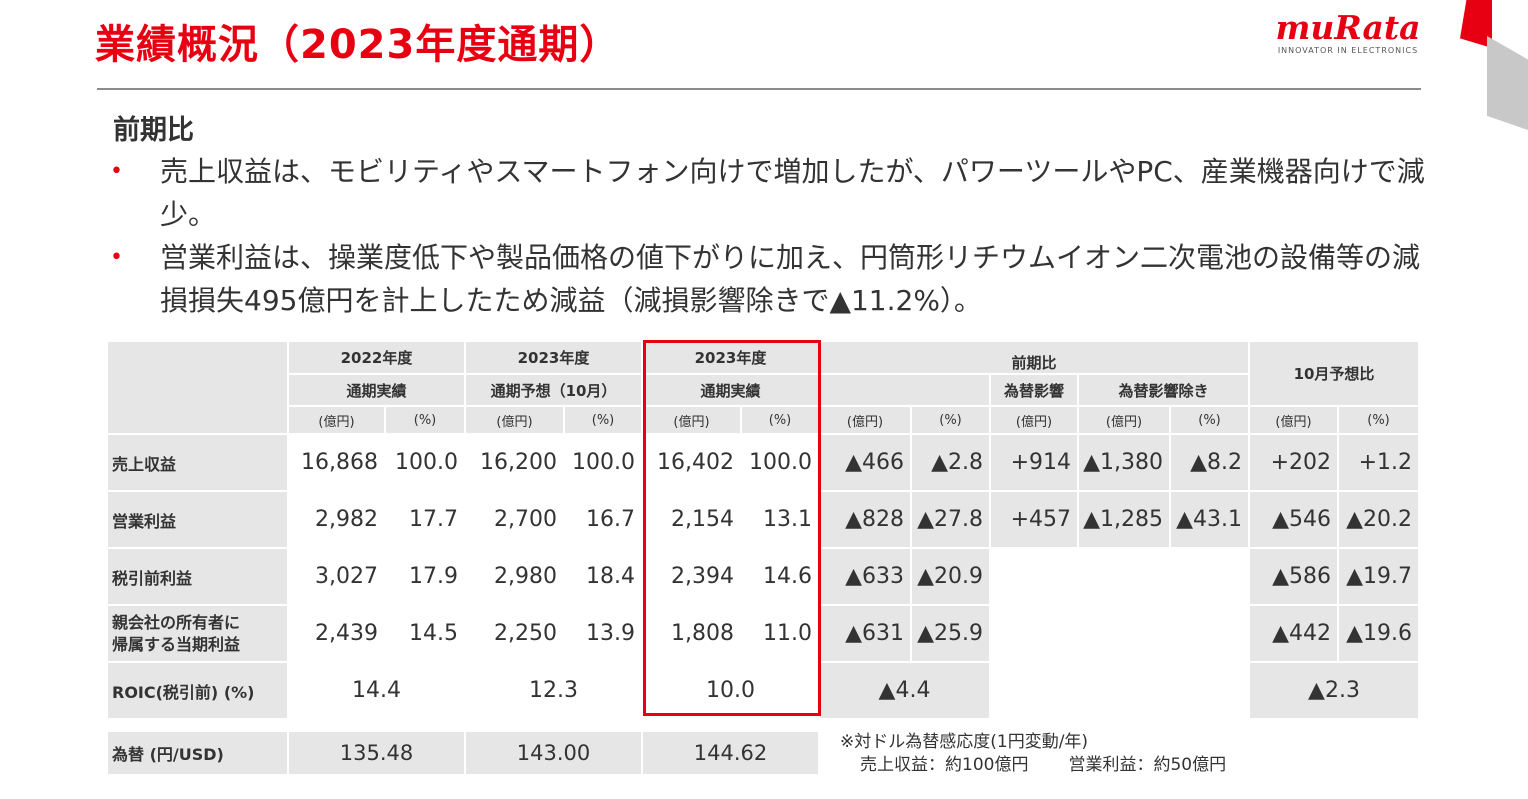 The height and width of the screenshot is (799, 1528). What do you see at coordinates (197, 462) in the screenshot?
I see `row-label-sales: 売上収益` at bounding box center [197, 462].